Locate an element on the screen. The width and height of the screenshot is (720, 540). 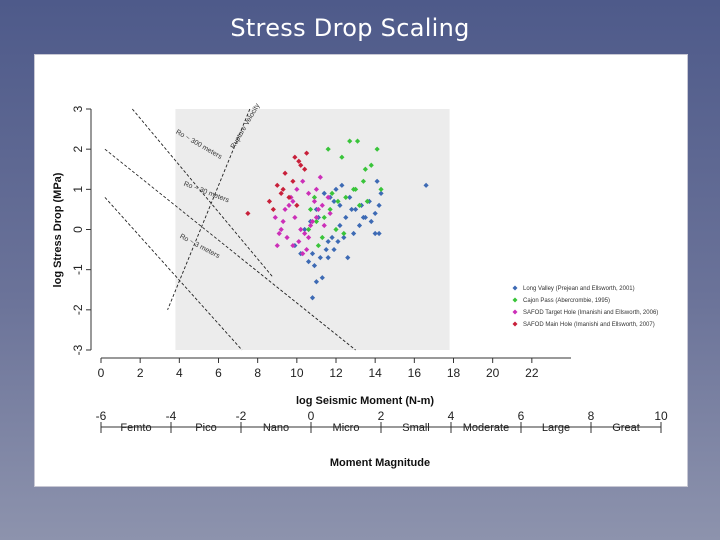
y-tick-label: 1 is located at coordinates (78, 189).